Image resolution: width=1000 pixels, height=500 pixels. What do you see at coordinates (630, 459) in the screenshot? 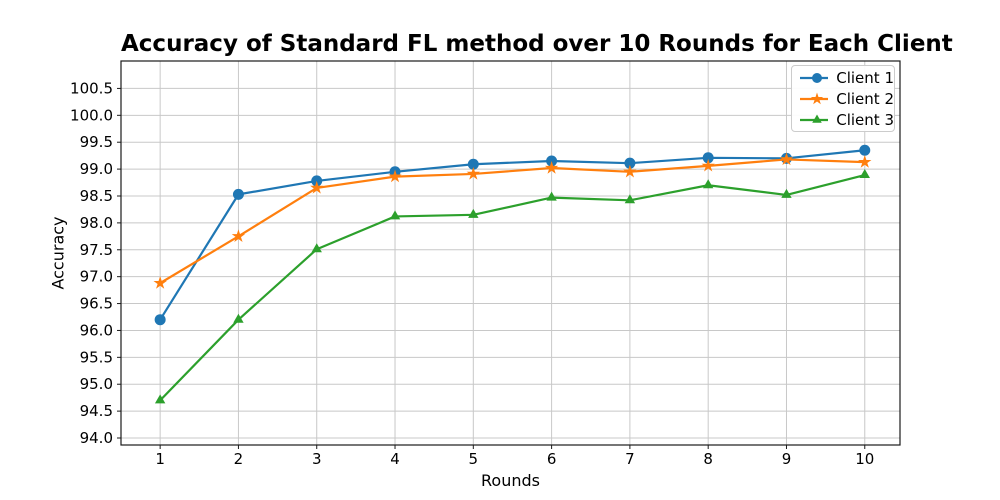
I see `x-tick-label: 7` at bounding box center [630, 459].